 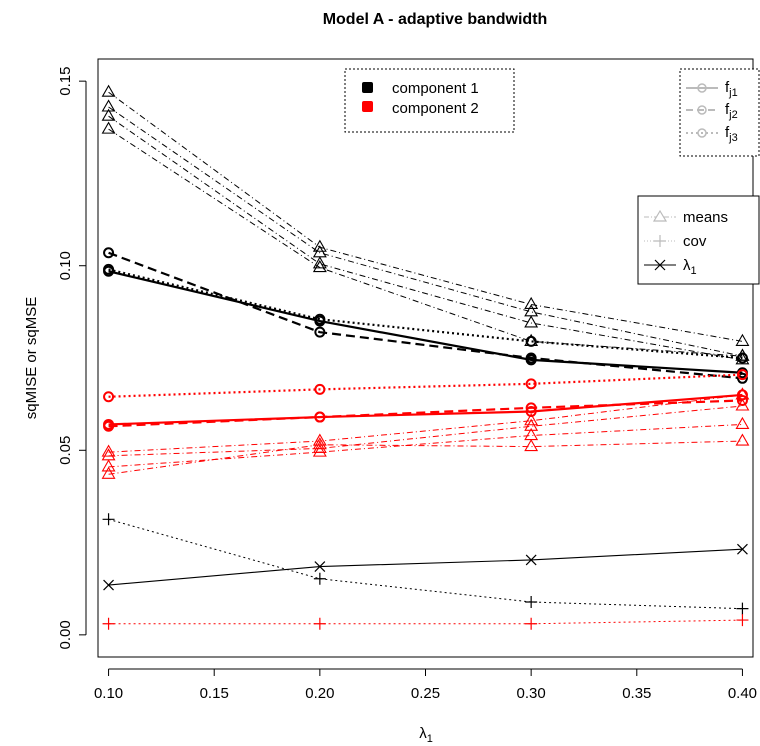 I want to click on legend-types: means cov λ1, so click(x=698, y=240).